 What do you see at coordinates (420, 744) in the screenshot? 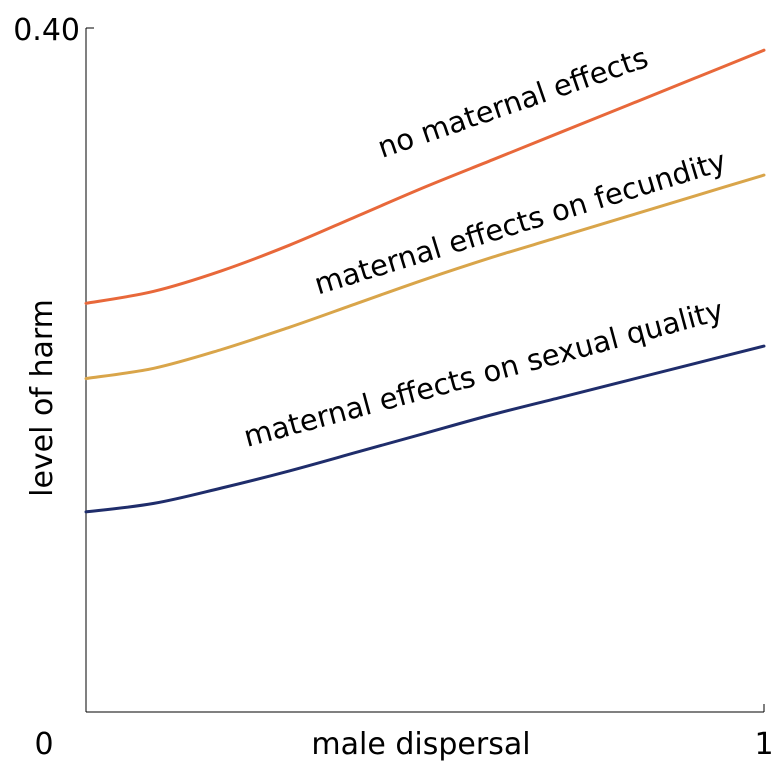
I see `x-axis-label: male dispersal` at bounding box center [420, 744].